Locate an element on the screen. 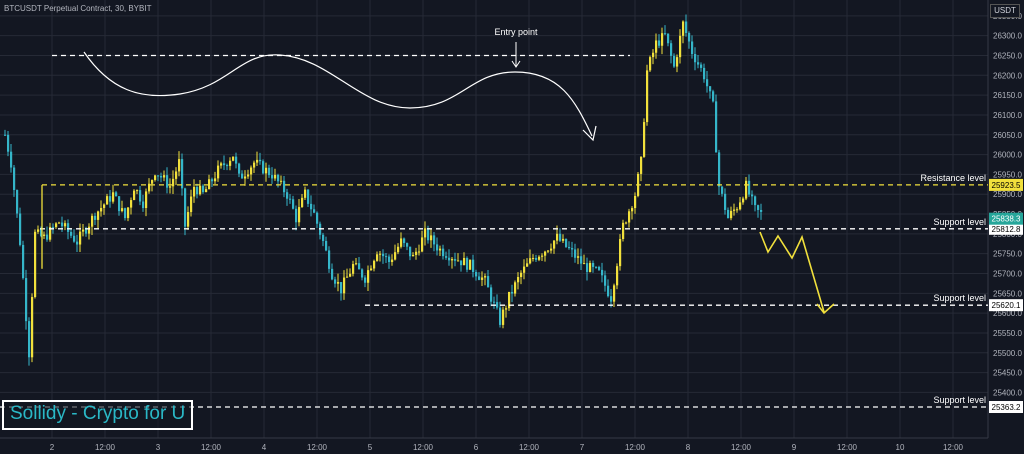  x-tick-label: 5 is located at coordinates (370, 447).